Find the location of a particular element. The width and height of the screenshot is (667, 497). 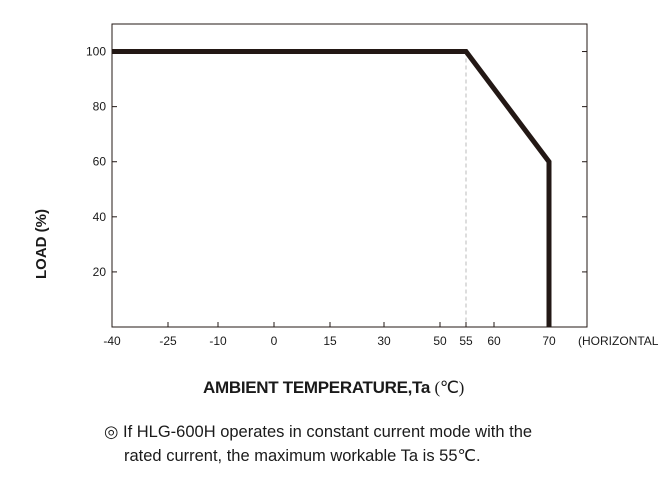

x-tick-label-30: 30 is located at coordinates (384, 341).